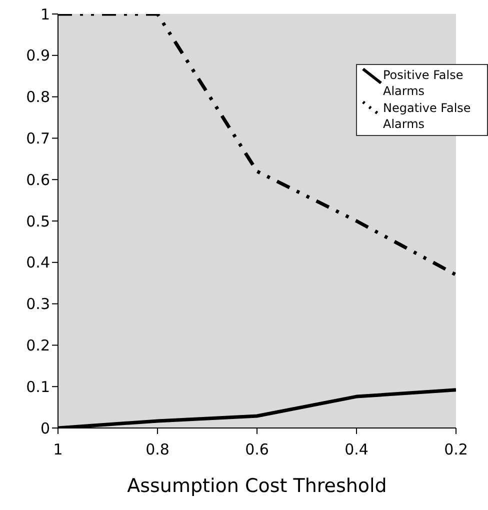 The height and width of the screenshot is (510, 488). I want to click on legend-label: Negative False Alarms, so click(427, 116).